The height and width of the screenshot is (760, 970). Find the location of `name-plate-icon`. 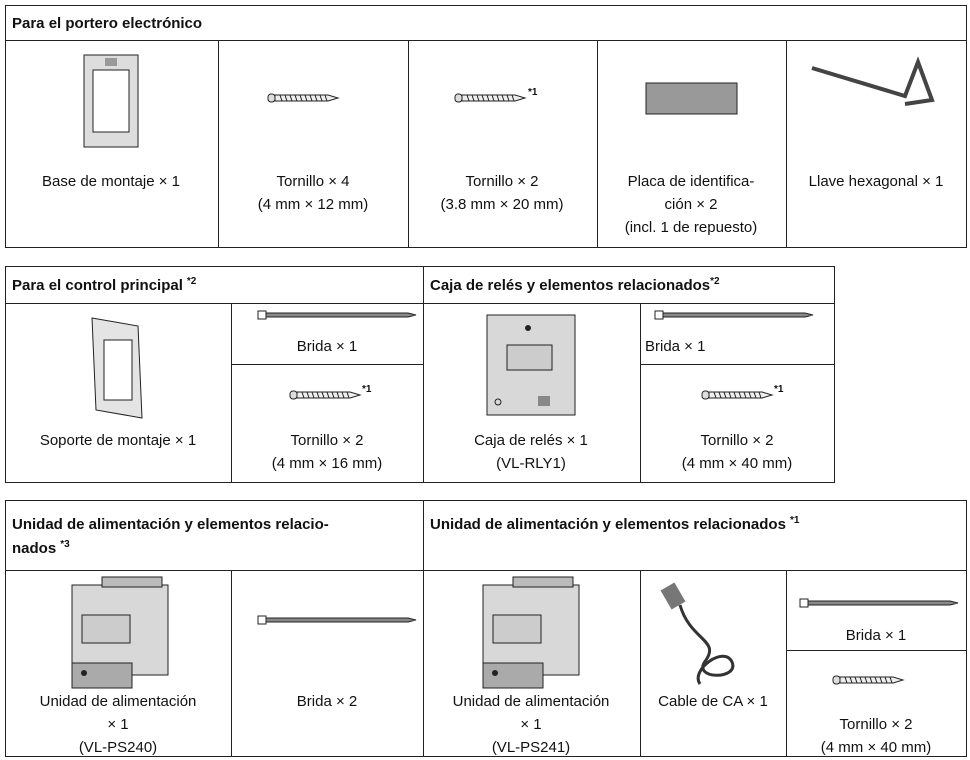

name-plate-icon is located at coordinates (691, 98).